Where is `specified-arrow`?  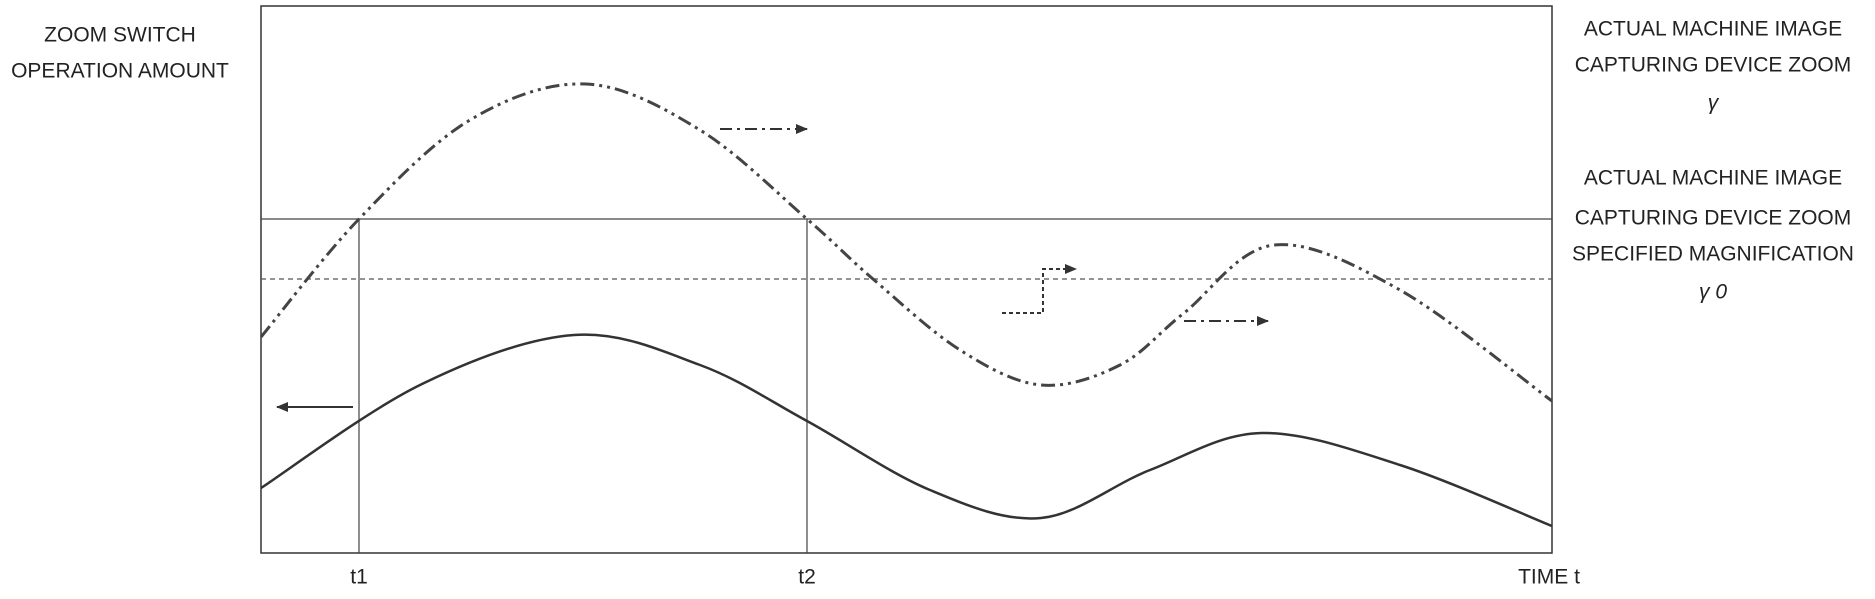
specified-arrow is located at coordinates (1039, 289).